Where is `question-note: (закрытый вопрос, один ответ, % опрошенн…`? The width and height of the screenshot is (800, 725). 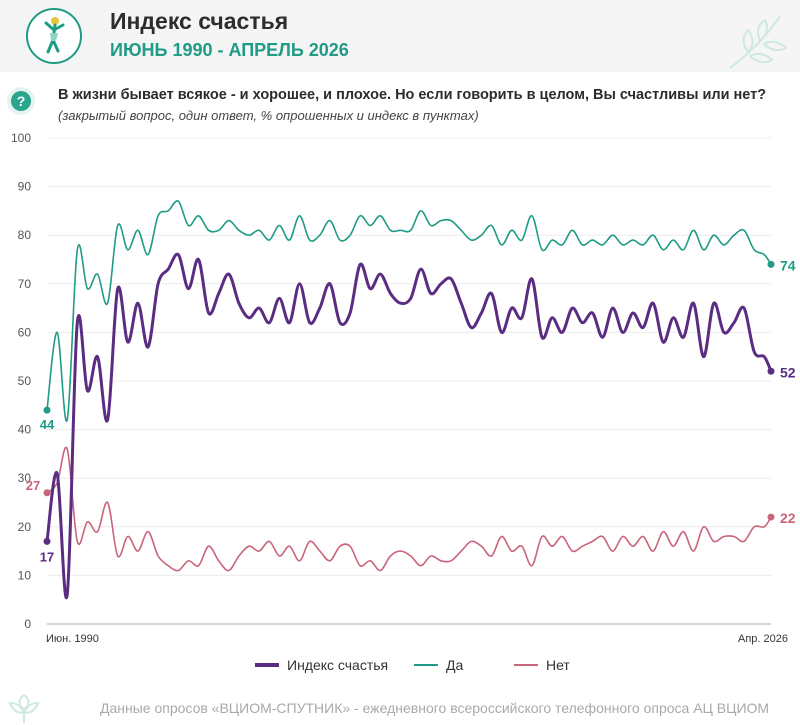 question-note: (закрытый вопрос, один ответ, % опрошенн… is located at coordinates (268, 115).